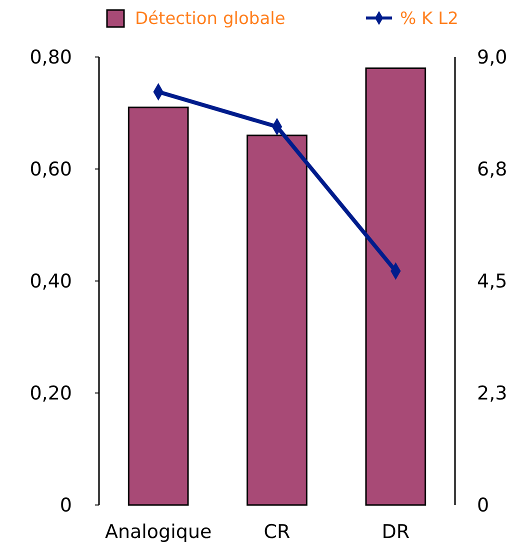  I want to click on y2-tick-label: 4,5, so click(492, 281).